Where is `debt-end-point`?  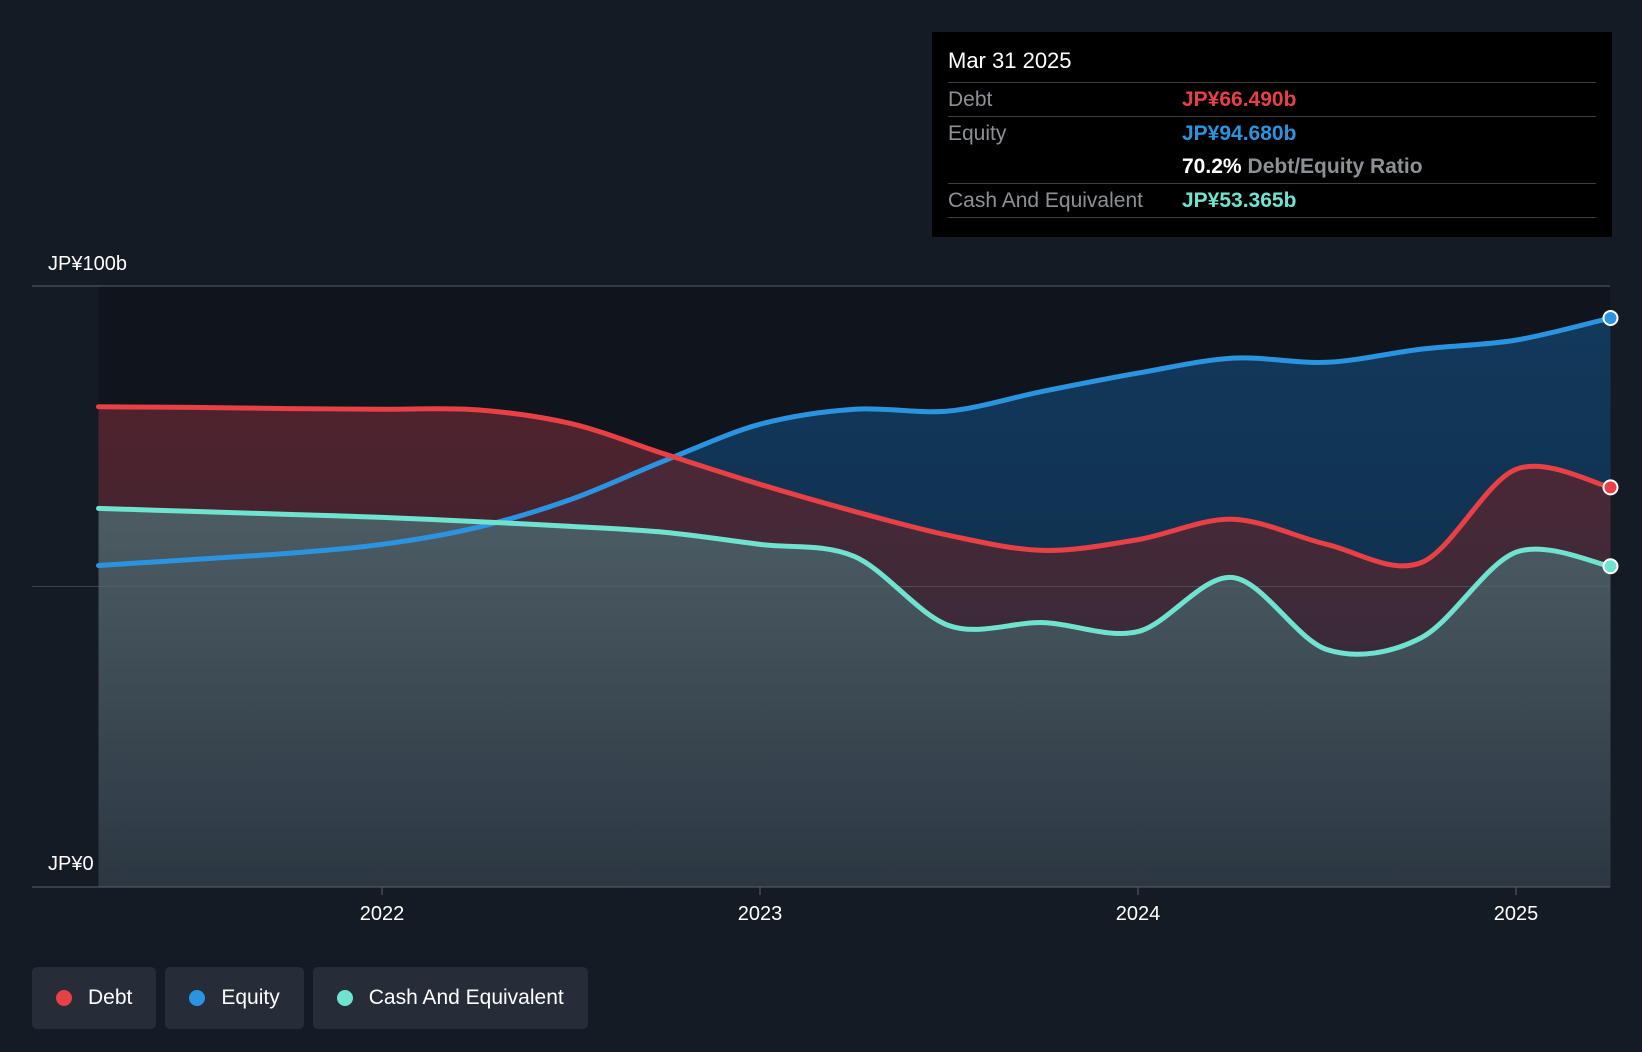
debt-end-point is located at coordinates (1610, 487).